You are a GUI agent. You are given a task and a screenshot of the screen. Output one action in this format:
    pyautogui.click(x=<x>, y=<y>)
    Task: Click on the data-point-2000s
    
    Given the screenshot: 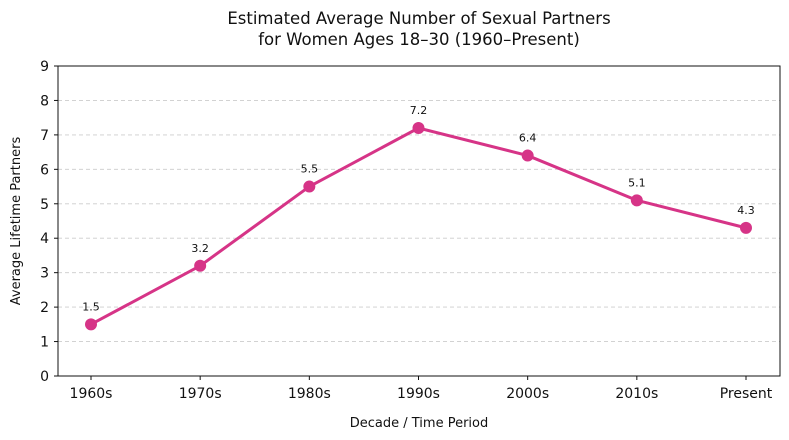 What is the action you would take?
    pyautogui.click(x=527, y=155)
    